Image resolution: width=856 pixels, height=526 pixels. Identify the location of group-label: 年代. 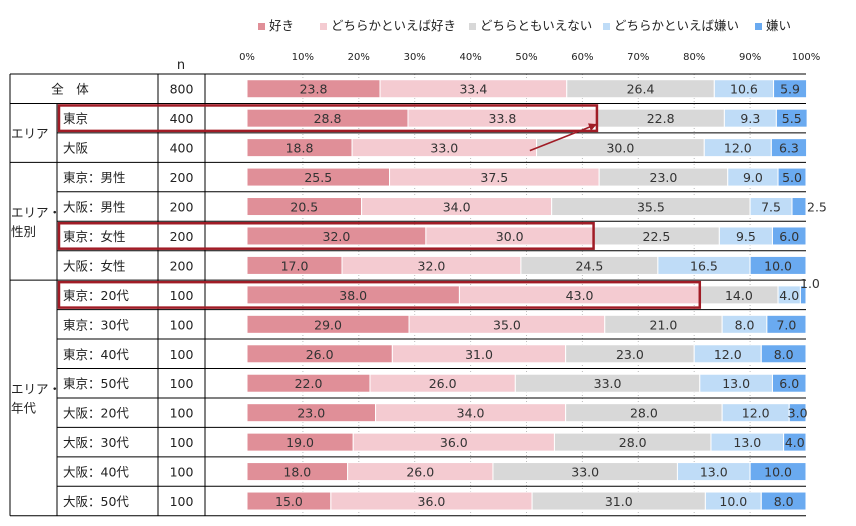
(24, 407).